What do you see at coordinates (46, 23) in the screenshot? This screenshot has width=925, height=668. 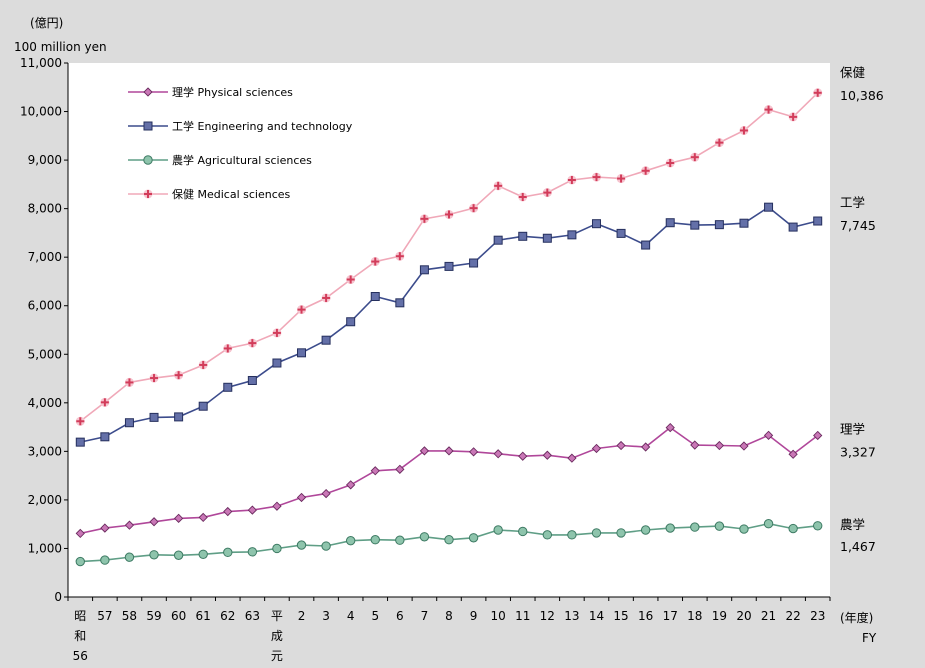 I see `y-unit-jp: (億円)` at bounding box center [46, 23].